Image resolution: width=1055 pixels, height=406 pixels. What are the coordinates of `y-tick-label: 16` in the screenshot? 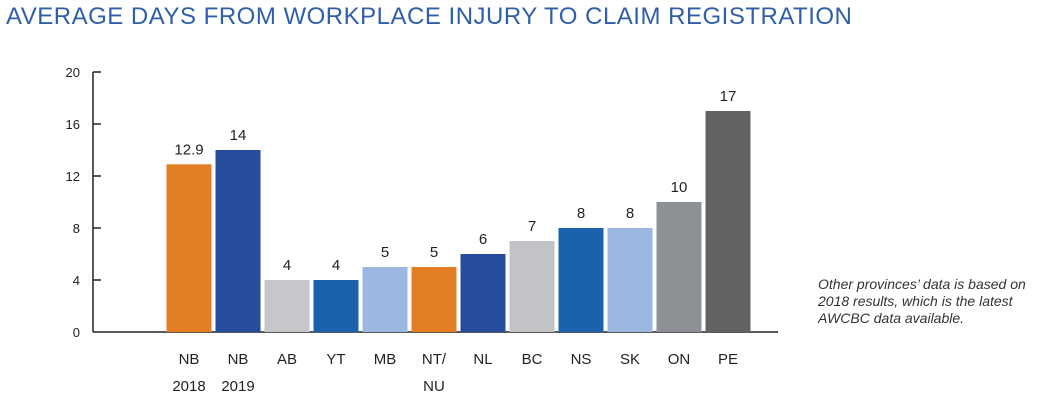 It's located at (73, 124).